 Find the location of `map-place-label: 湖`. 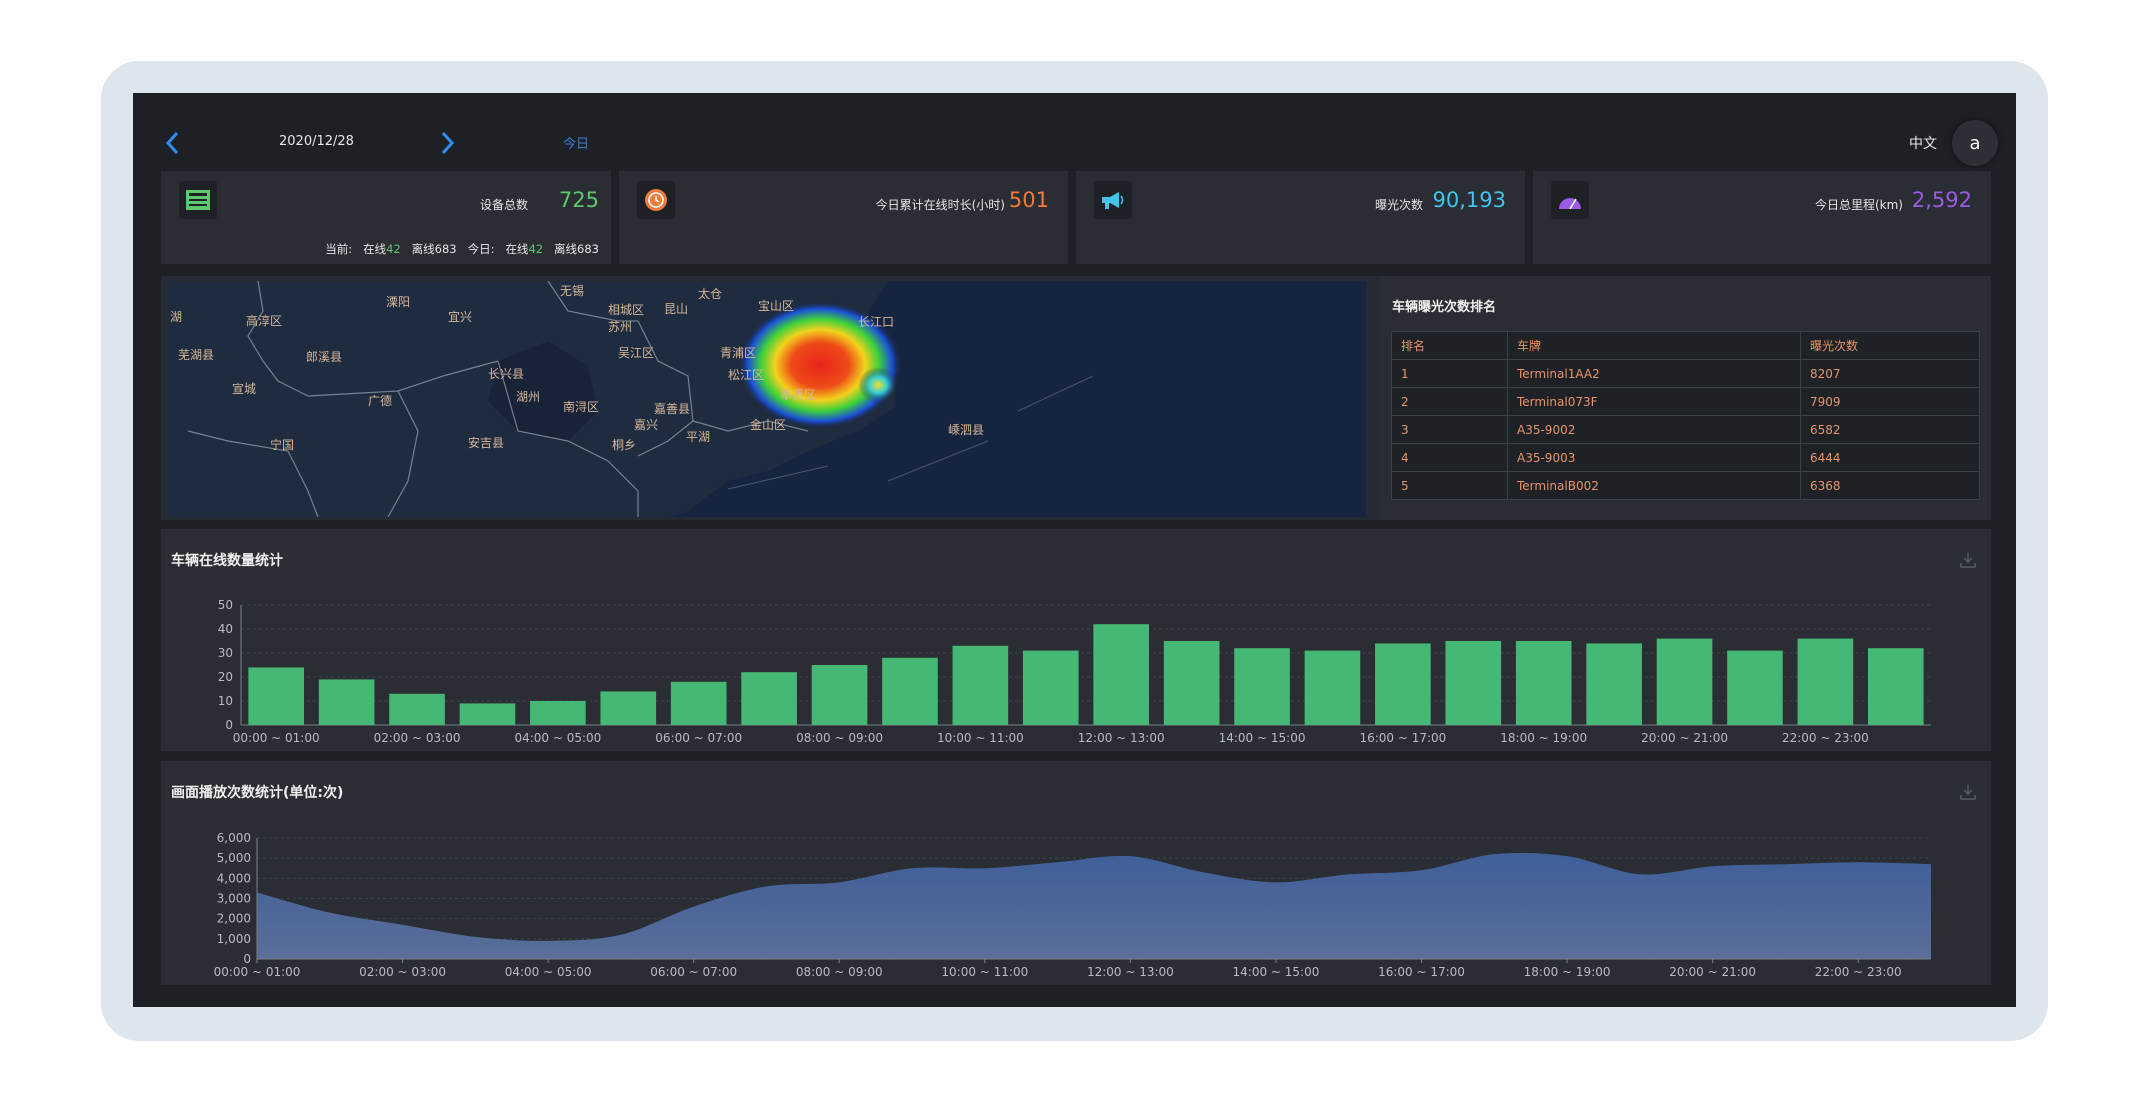

map-place-label: 湖 is located at coordinates (176, 316).